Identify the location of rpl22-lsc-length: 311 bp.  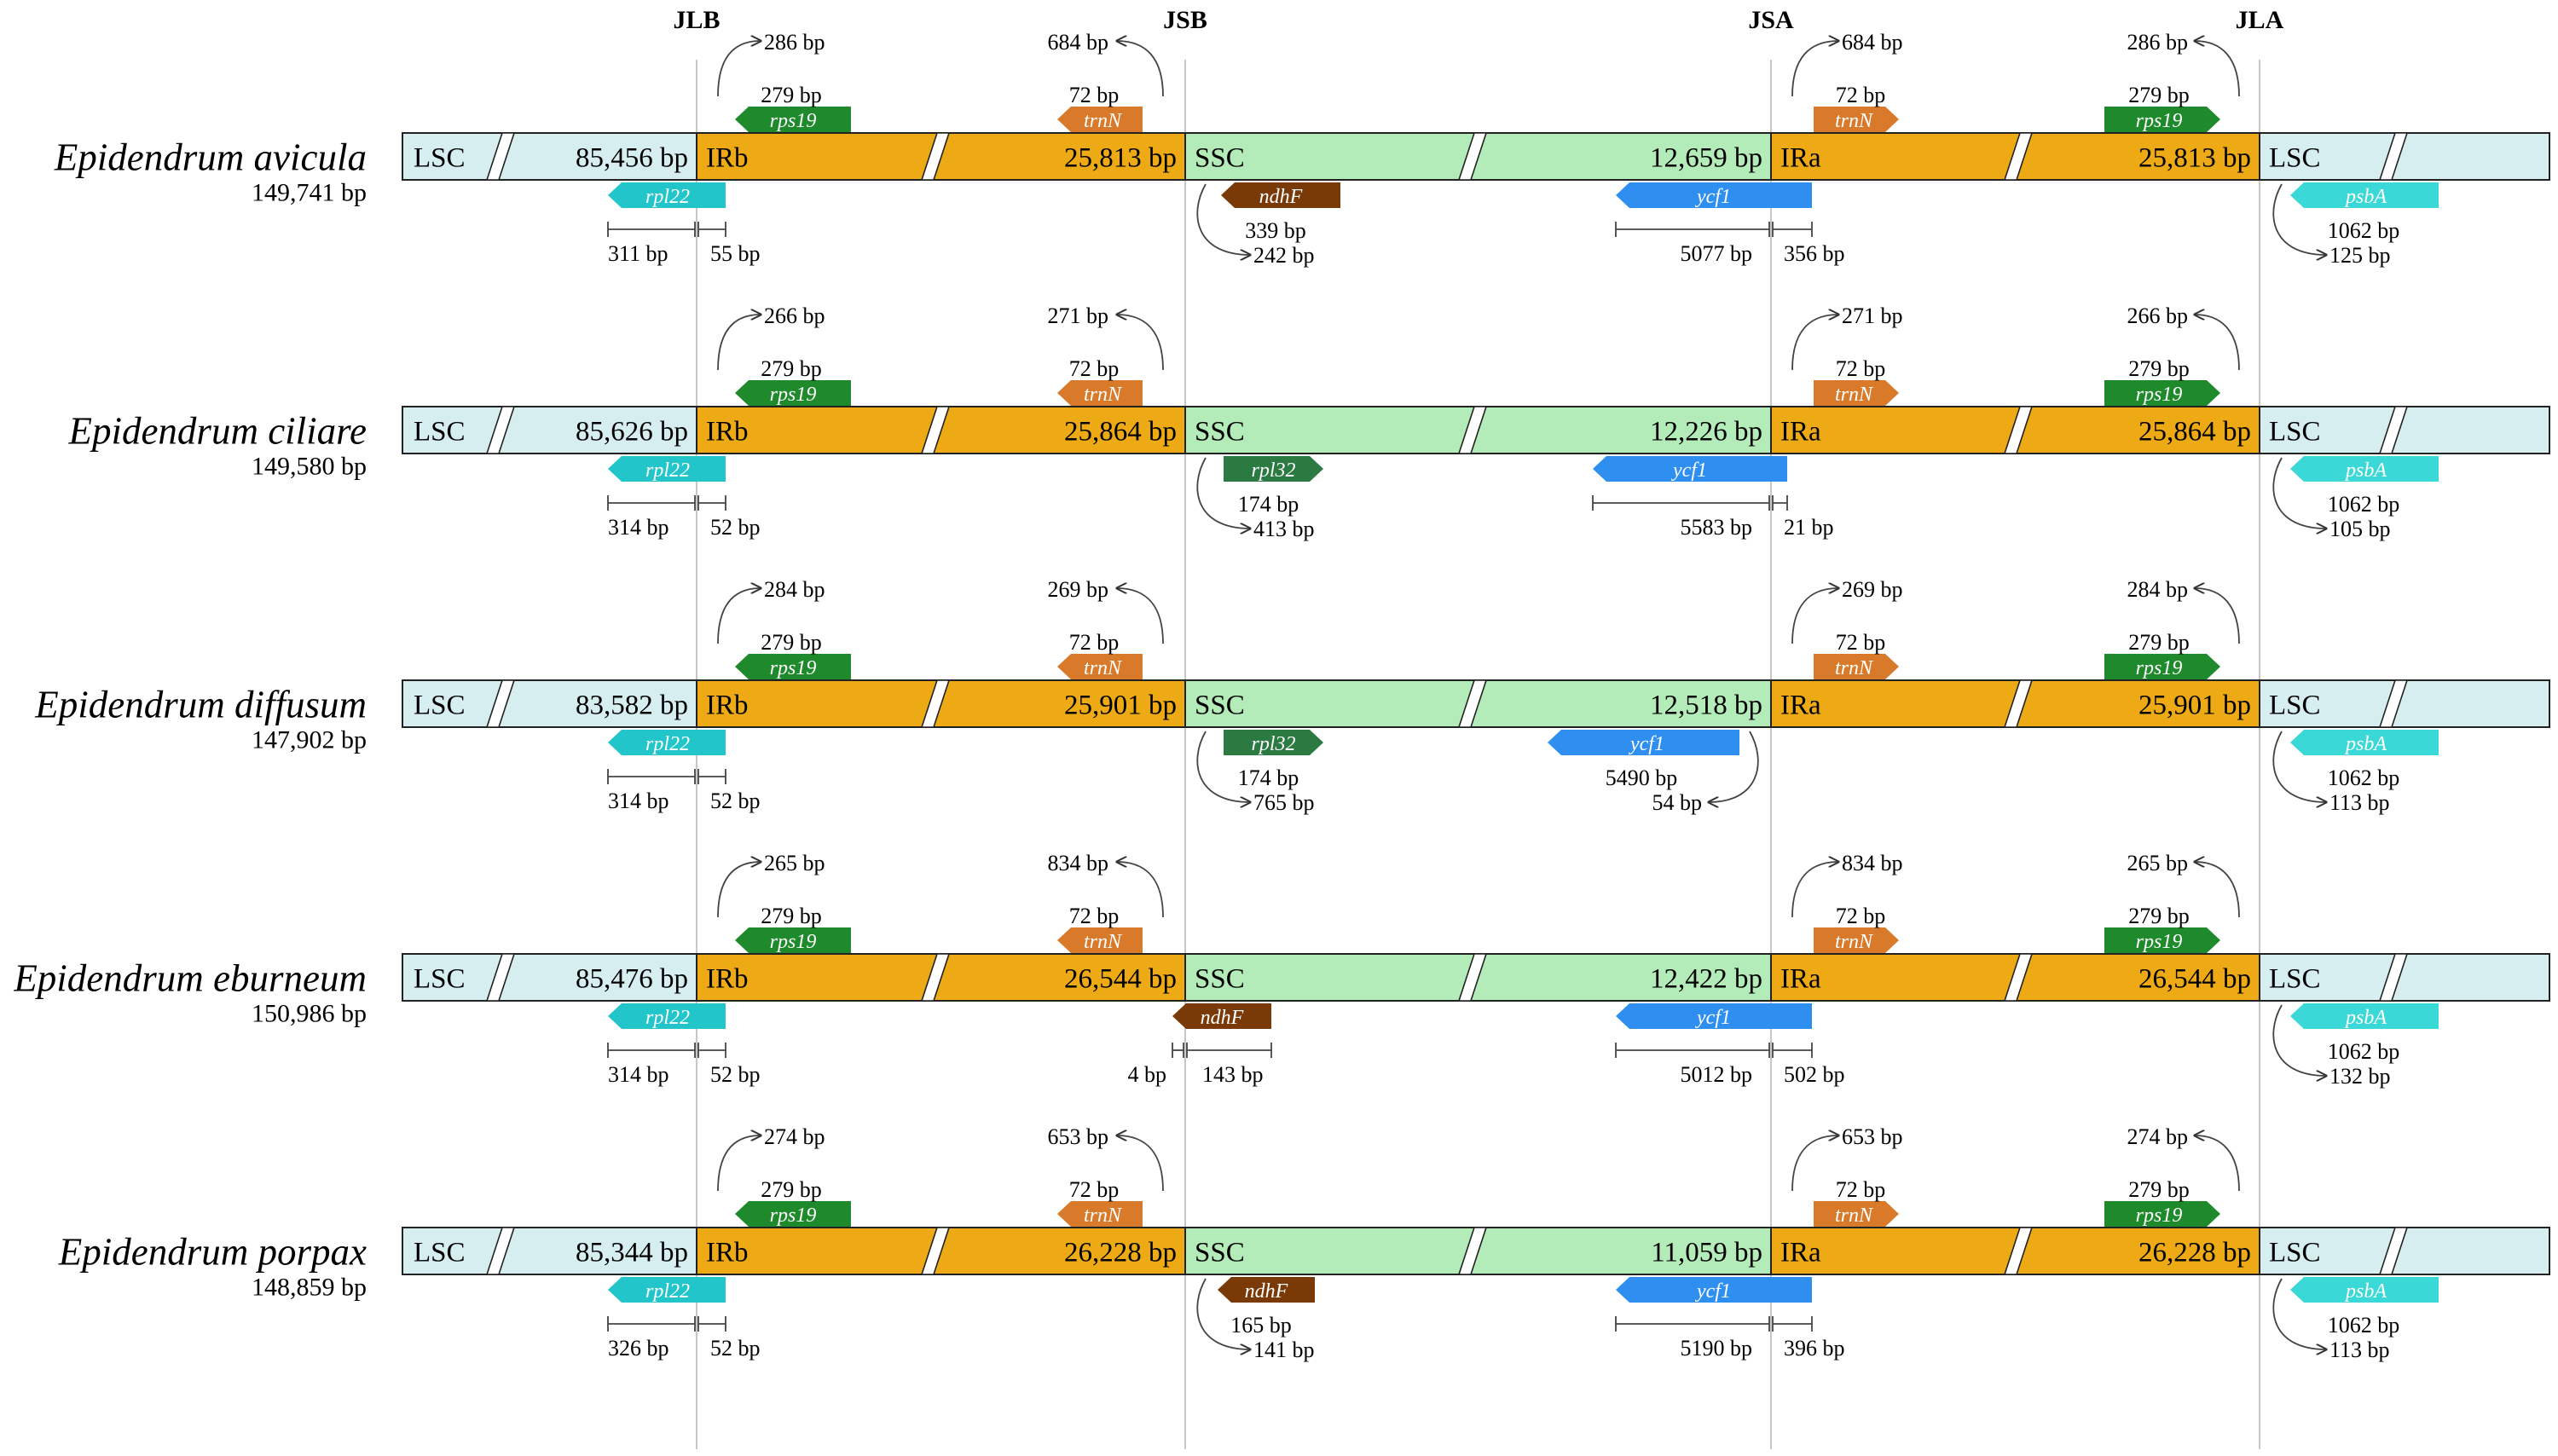
(638, 253).